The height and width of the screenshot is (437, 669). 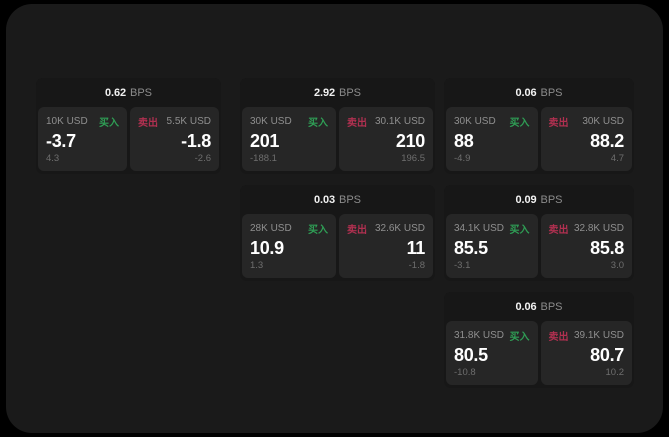 I want to click on buy-value: 10.9, so click(x=267, y=248).